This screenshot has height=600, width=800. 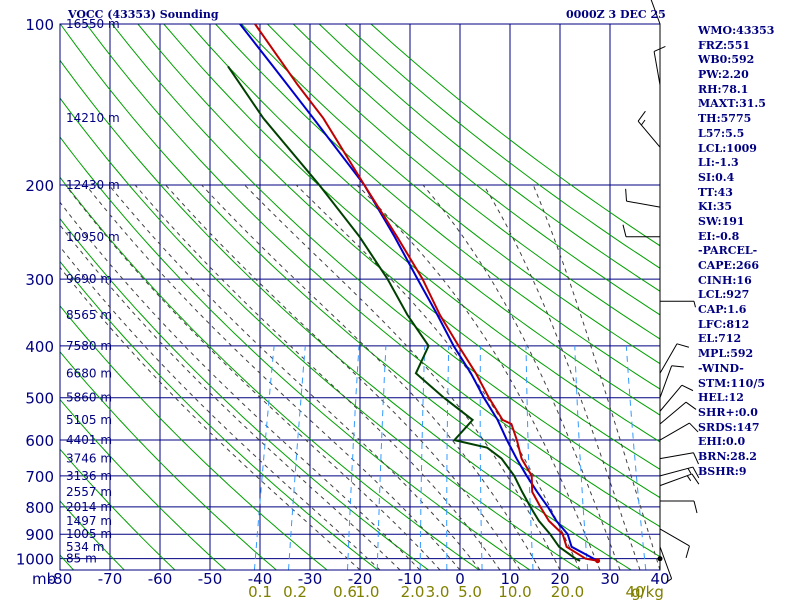 What do you see at coordinates (728, 265) in the screenshot?
I see `param-16: CAPE:266` at bounding box center [728, 265].